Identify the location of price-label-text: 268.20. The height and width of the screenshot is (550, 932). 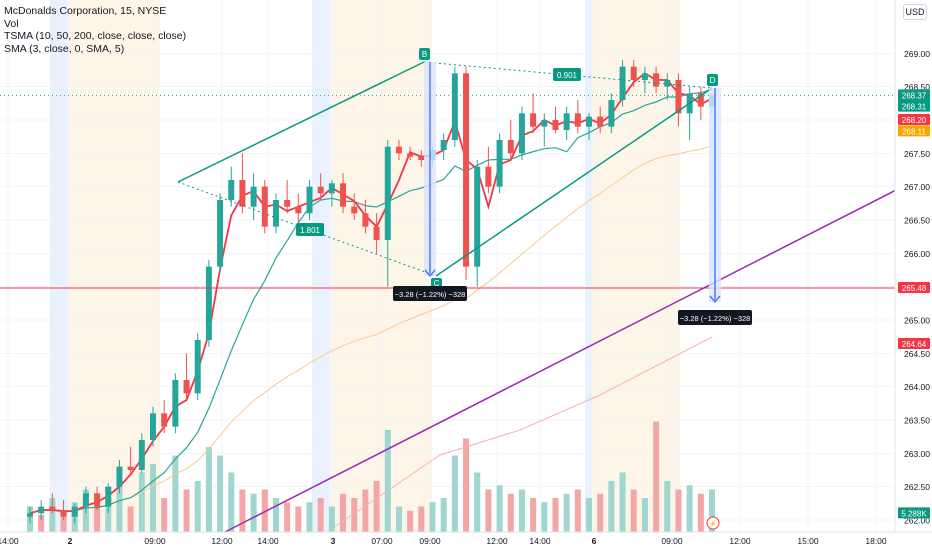
(914, 120).